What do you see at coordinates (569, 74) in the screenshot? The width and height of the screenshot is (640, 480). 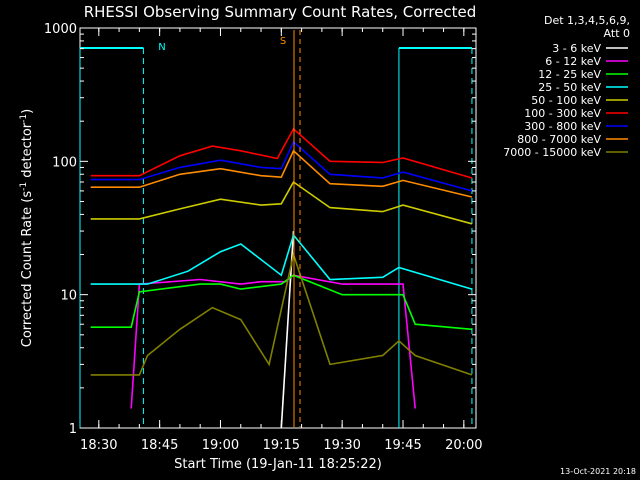 I see `legend-label: 12 - 25 keV` at bounding box center [569, 74].